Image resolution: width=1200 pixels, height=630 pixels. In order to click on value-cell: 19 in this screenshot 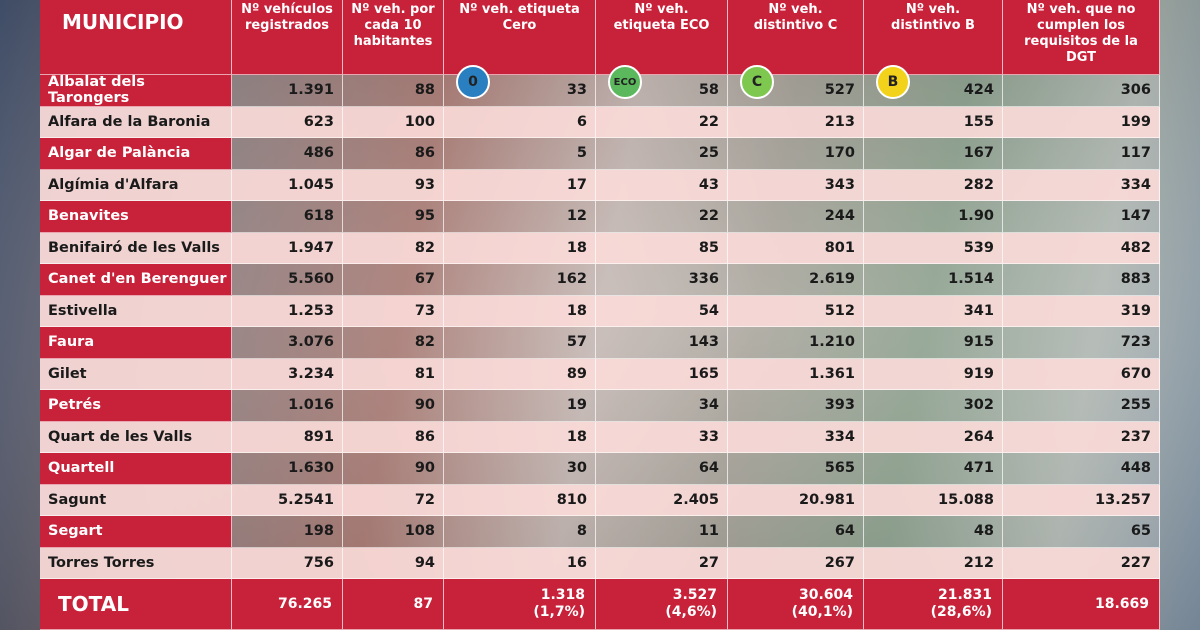, I will do `click(520, 406)`.